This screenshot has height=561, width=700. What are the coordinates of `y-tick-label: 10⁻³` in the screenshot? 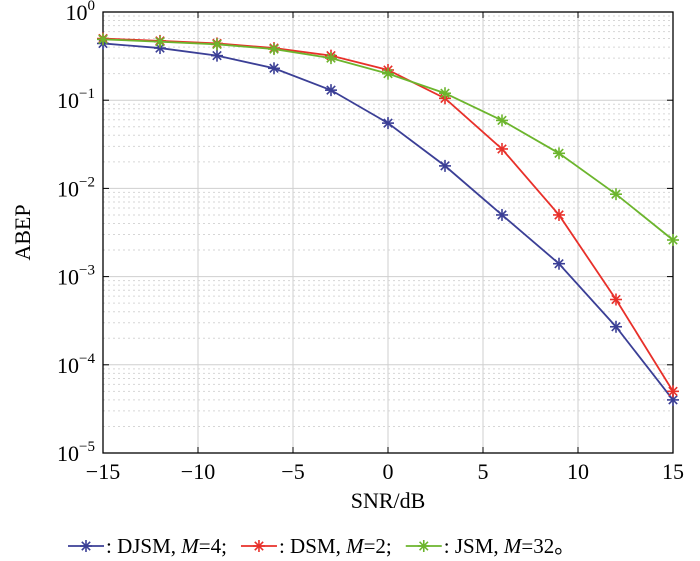 It's located at (76, 276).